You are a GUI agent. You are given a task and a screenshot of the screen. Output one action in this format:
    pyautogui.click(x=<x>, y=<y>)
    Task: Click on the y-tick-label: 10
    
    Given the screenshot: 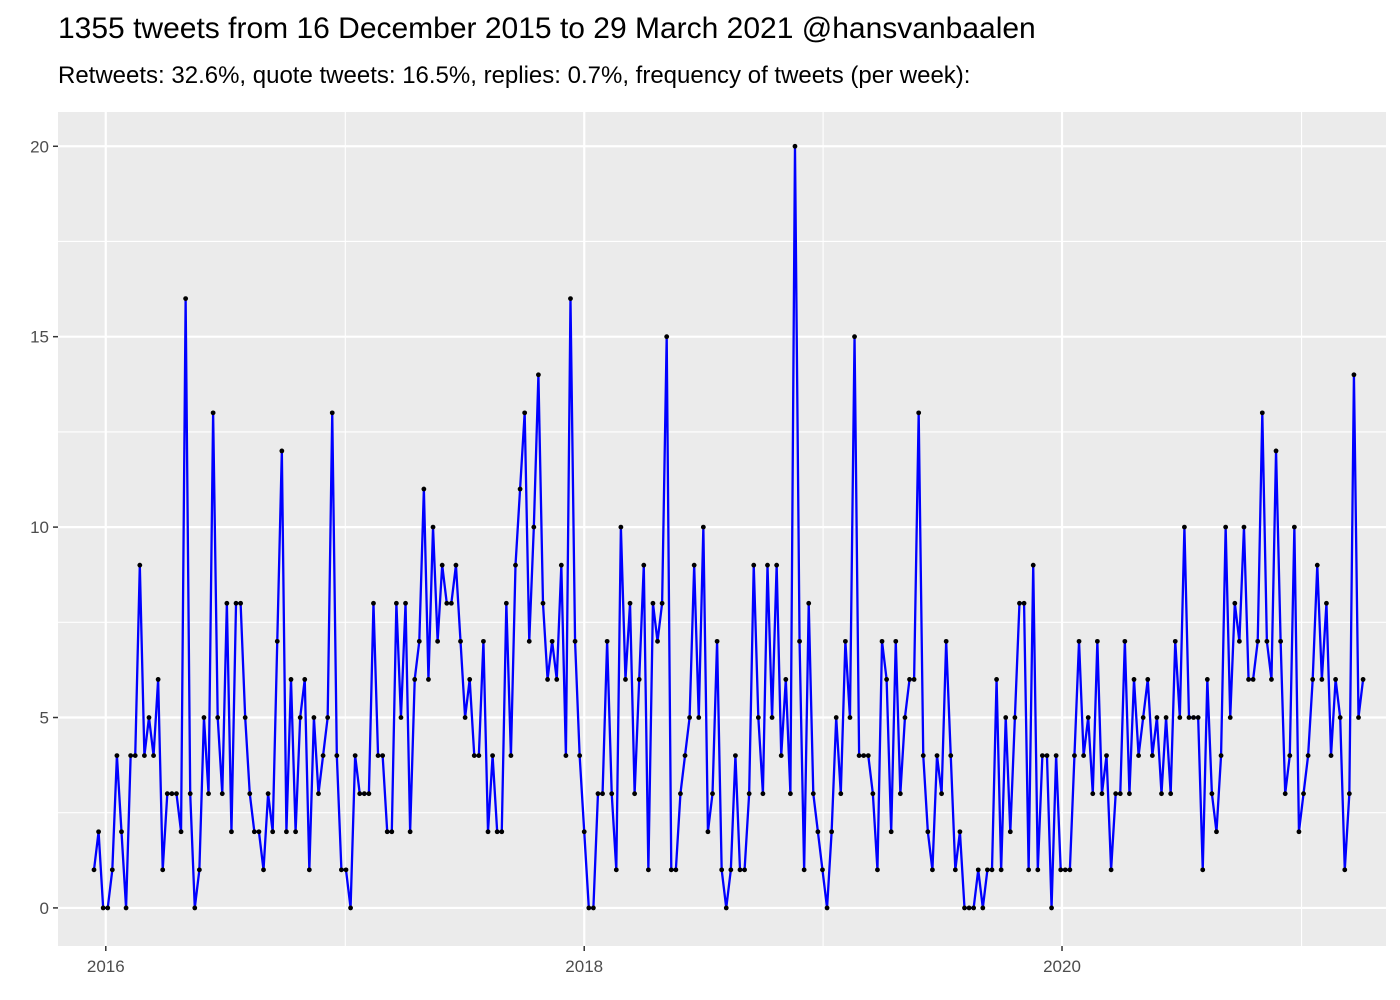 What is the action you would take?
    pyautogui.click(x=39, y=527)
    